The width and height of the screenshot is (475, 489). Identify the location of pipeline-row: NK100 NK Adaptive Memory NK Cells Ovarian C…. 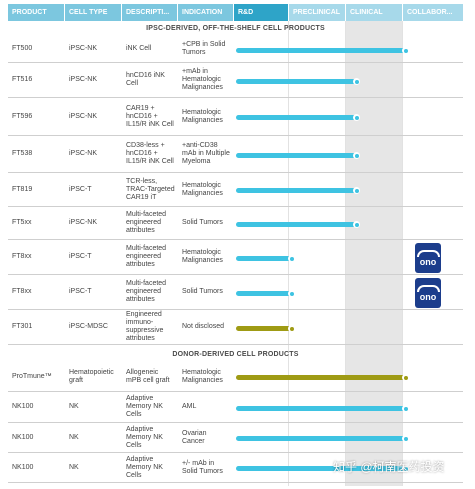
(235, 438).